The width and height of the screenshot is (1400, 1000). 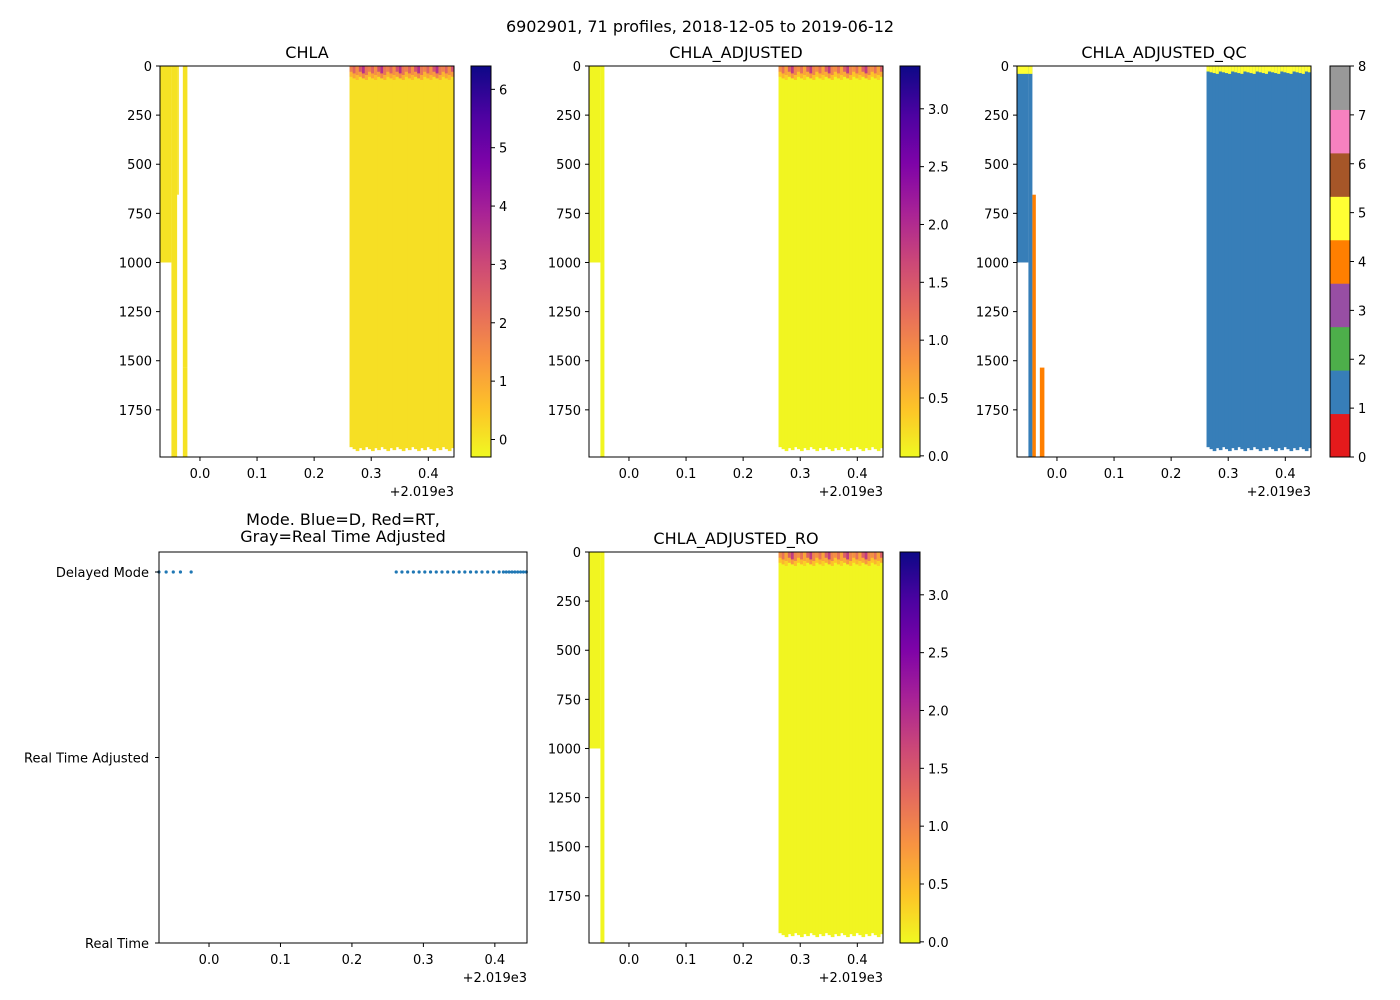 I want to click on colorbar-fill, so click(x=481, y=261).